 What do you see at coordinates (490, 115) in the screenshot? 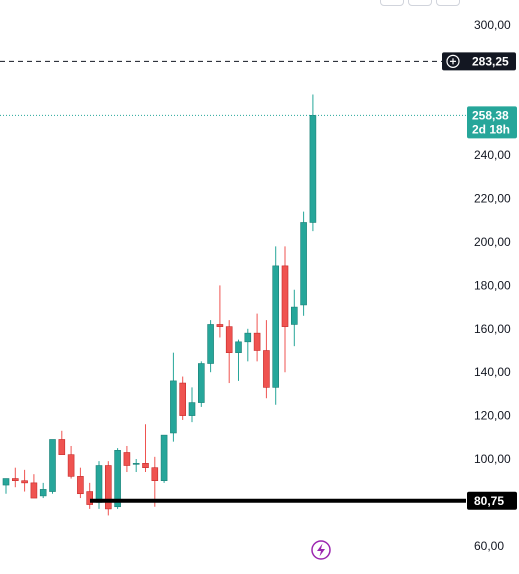
I see `current-price-label: 258,38` at bounding box center [490, 115].